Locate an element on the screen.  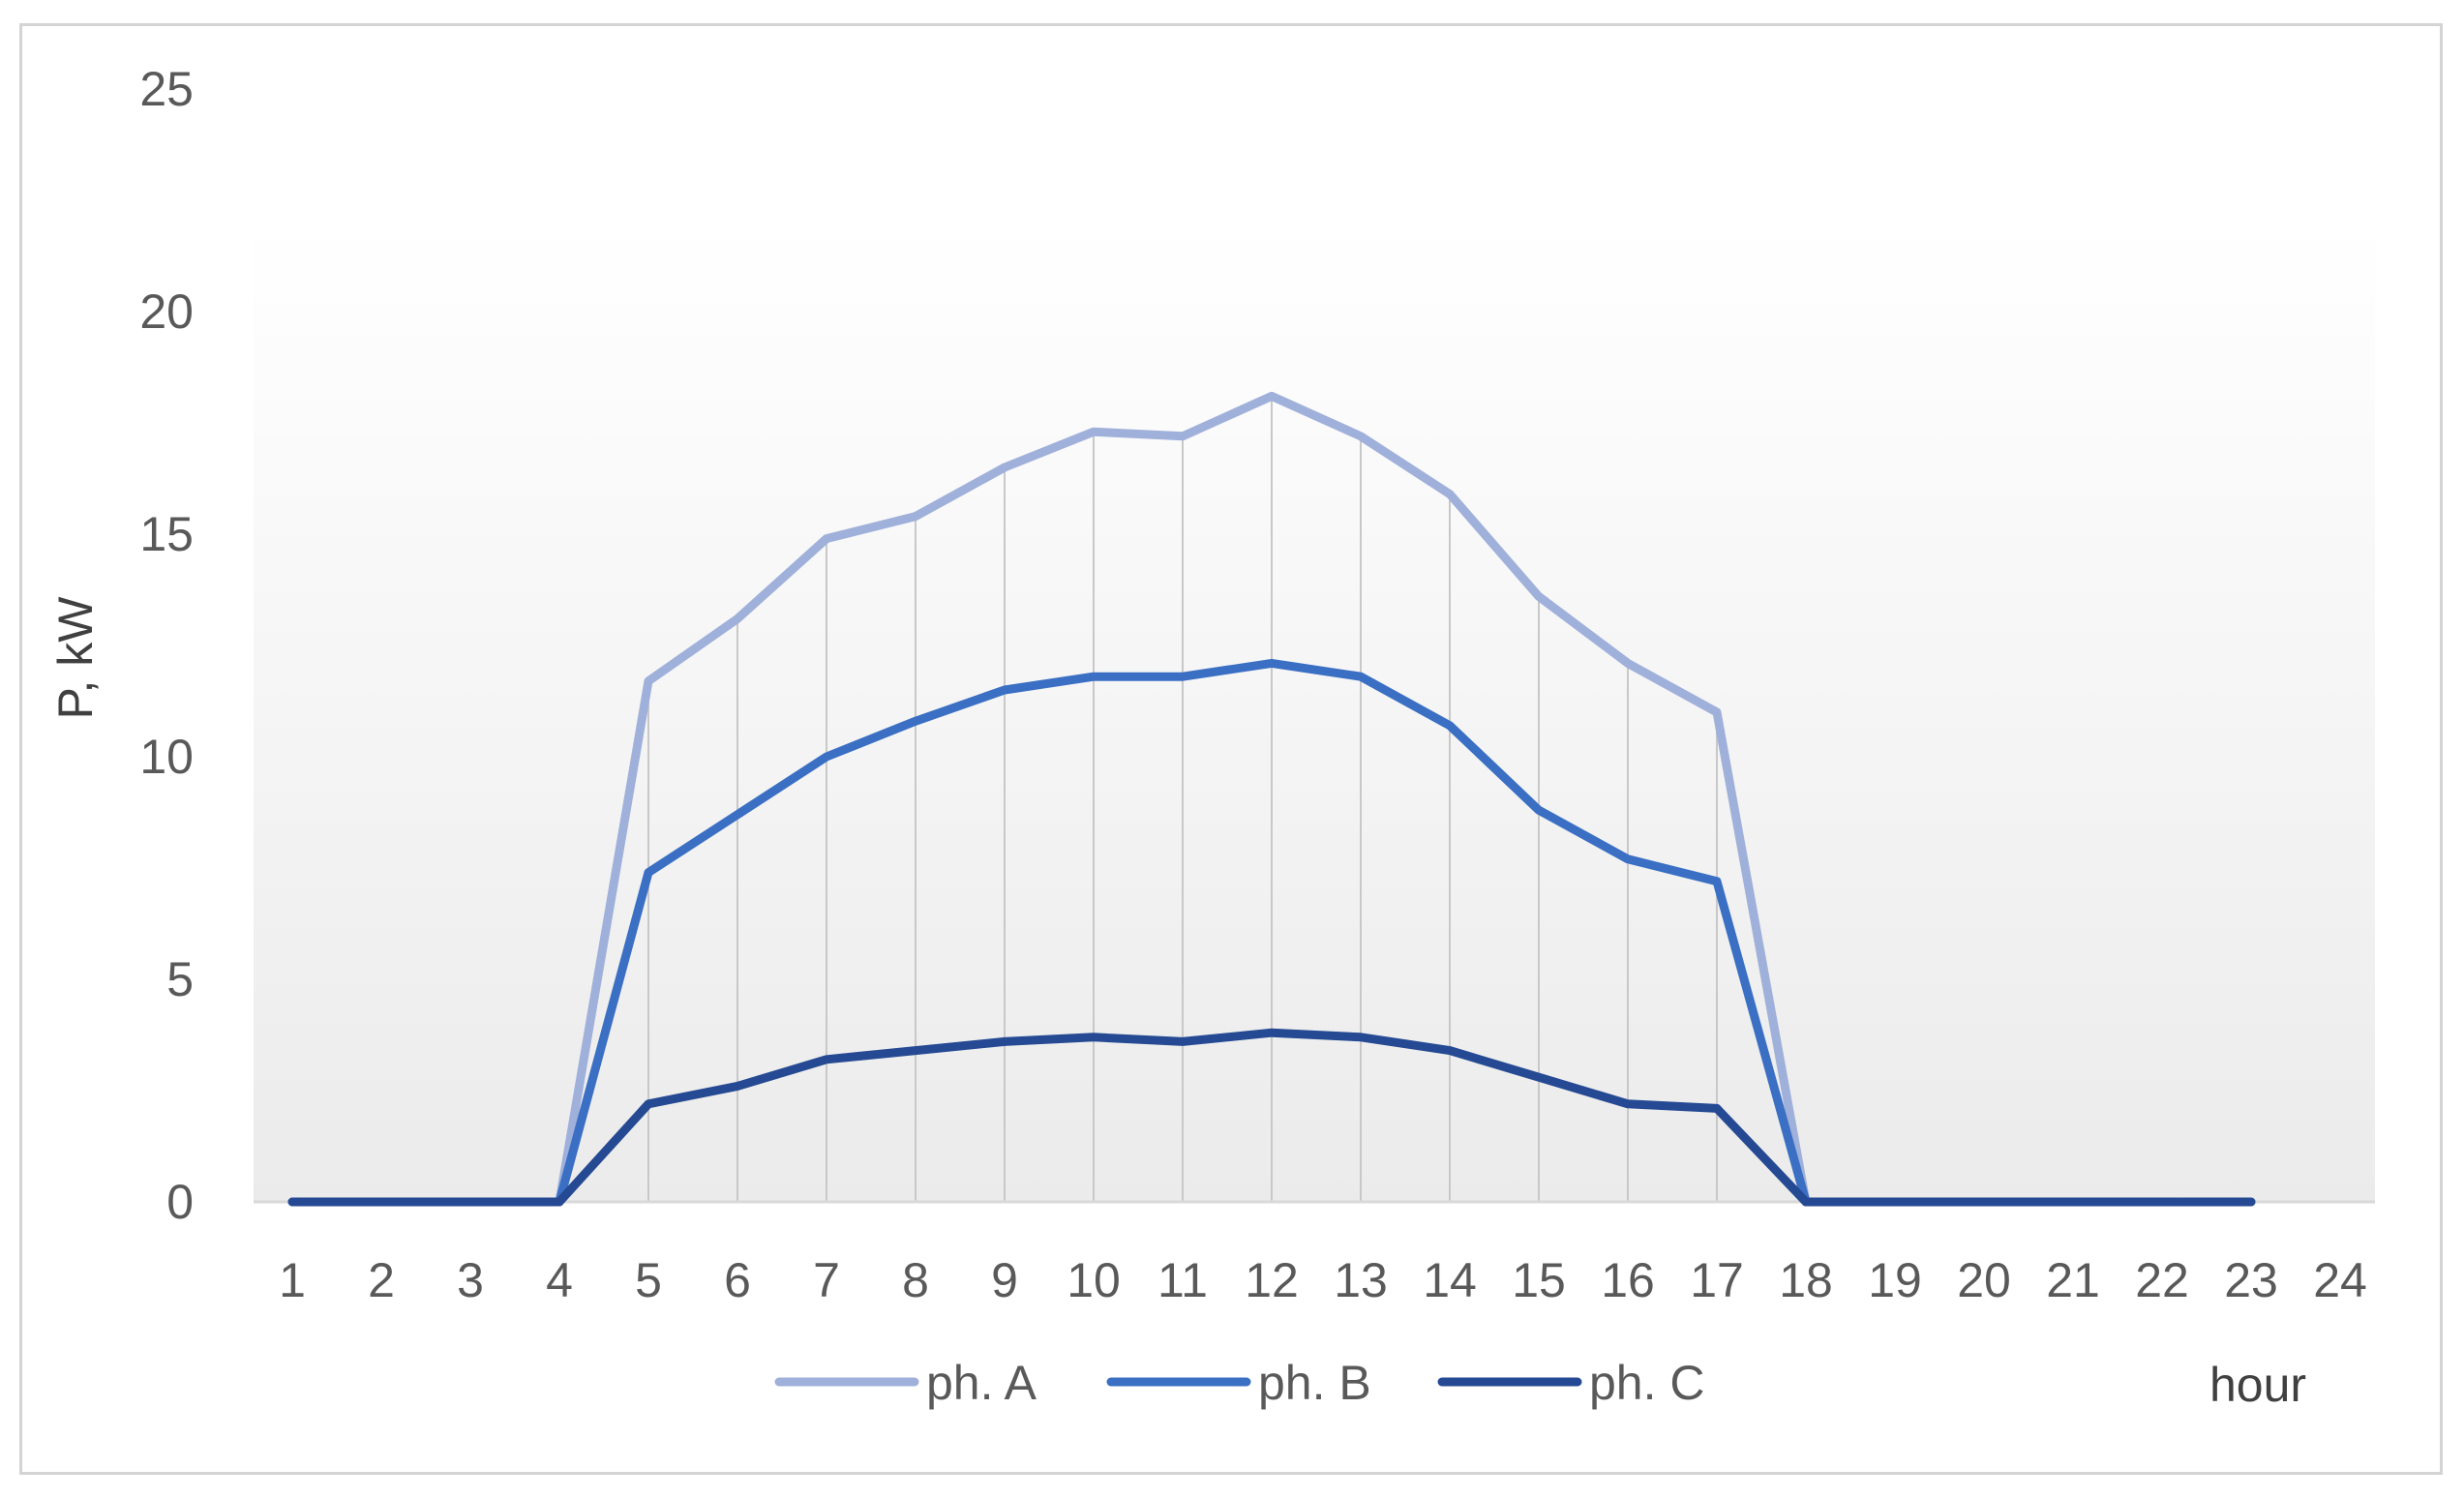
y-tick-label: 20 is located at coordinates (166, 312).